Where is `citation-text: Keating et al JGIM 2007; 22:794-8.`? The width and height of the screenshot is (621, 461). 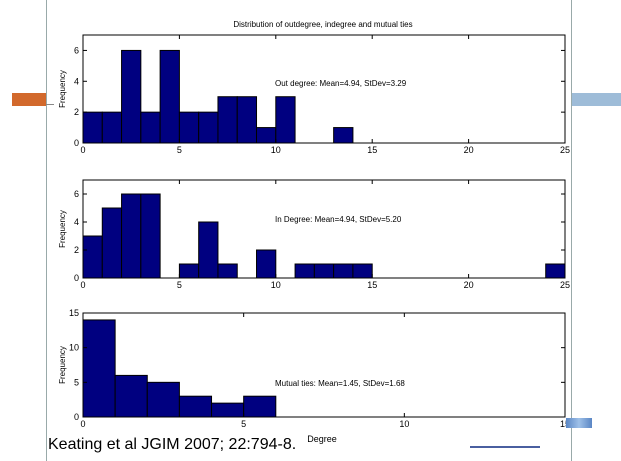
citation-text: Keating et al JGIM 2007; 22:794-8. is located at coordinates (172, 444).